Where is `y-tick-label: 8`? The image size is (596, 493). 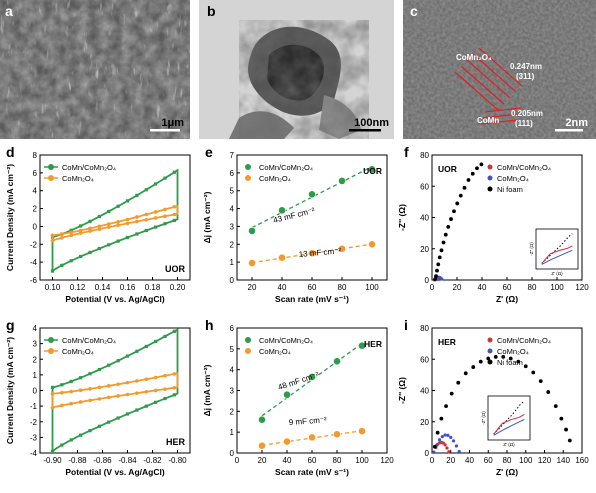 y-tick-label: 8 is located at coordinates (35, 155).